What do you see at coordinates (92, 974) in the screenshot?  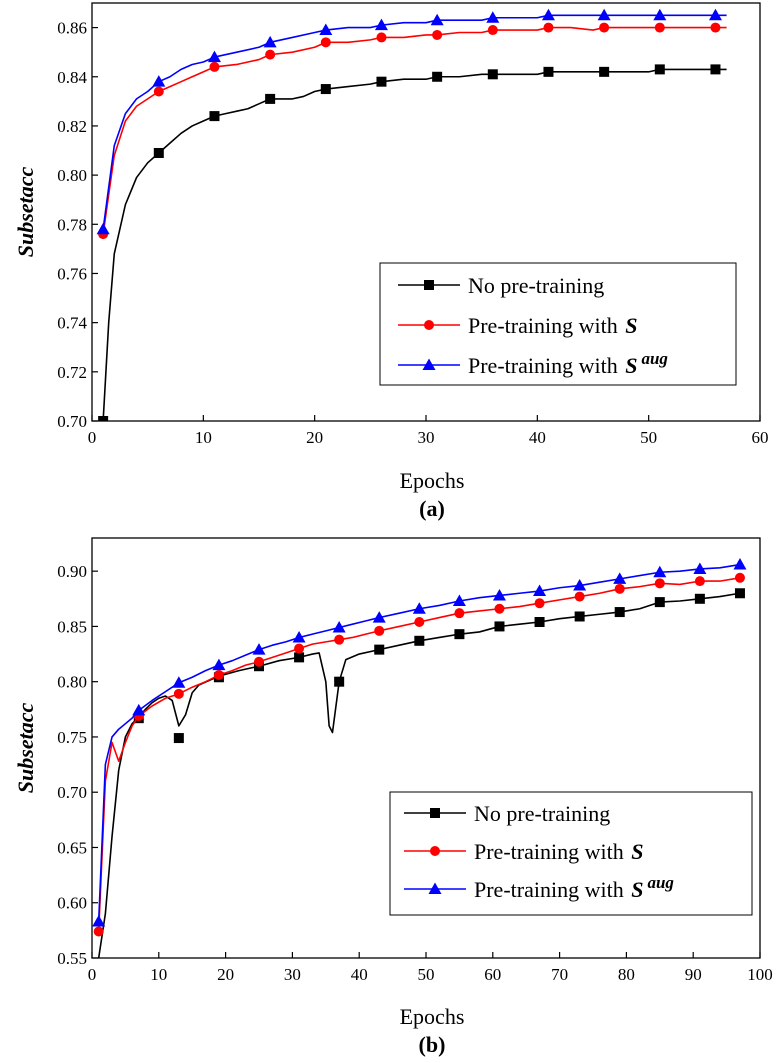 I see `x-tick-label: 0` at bounding box center [92, 974].